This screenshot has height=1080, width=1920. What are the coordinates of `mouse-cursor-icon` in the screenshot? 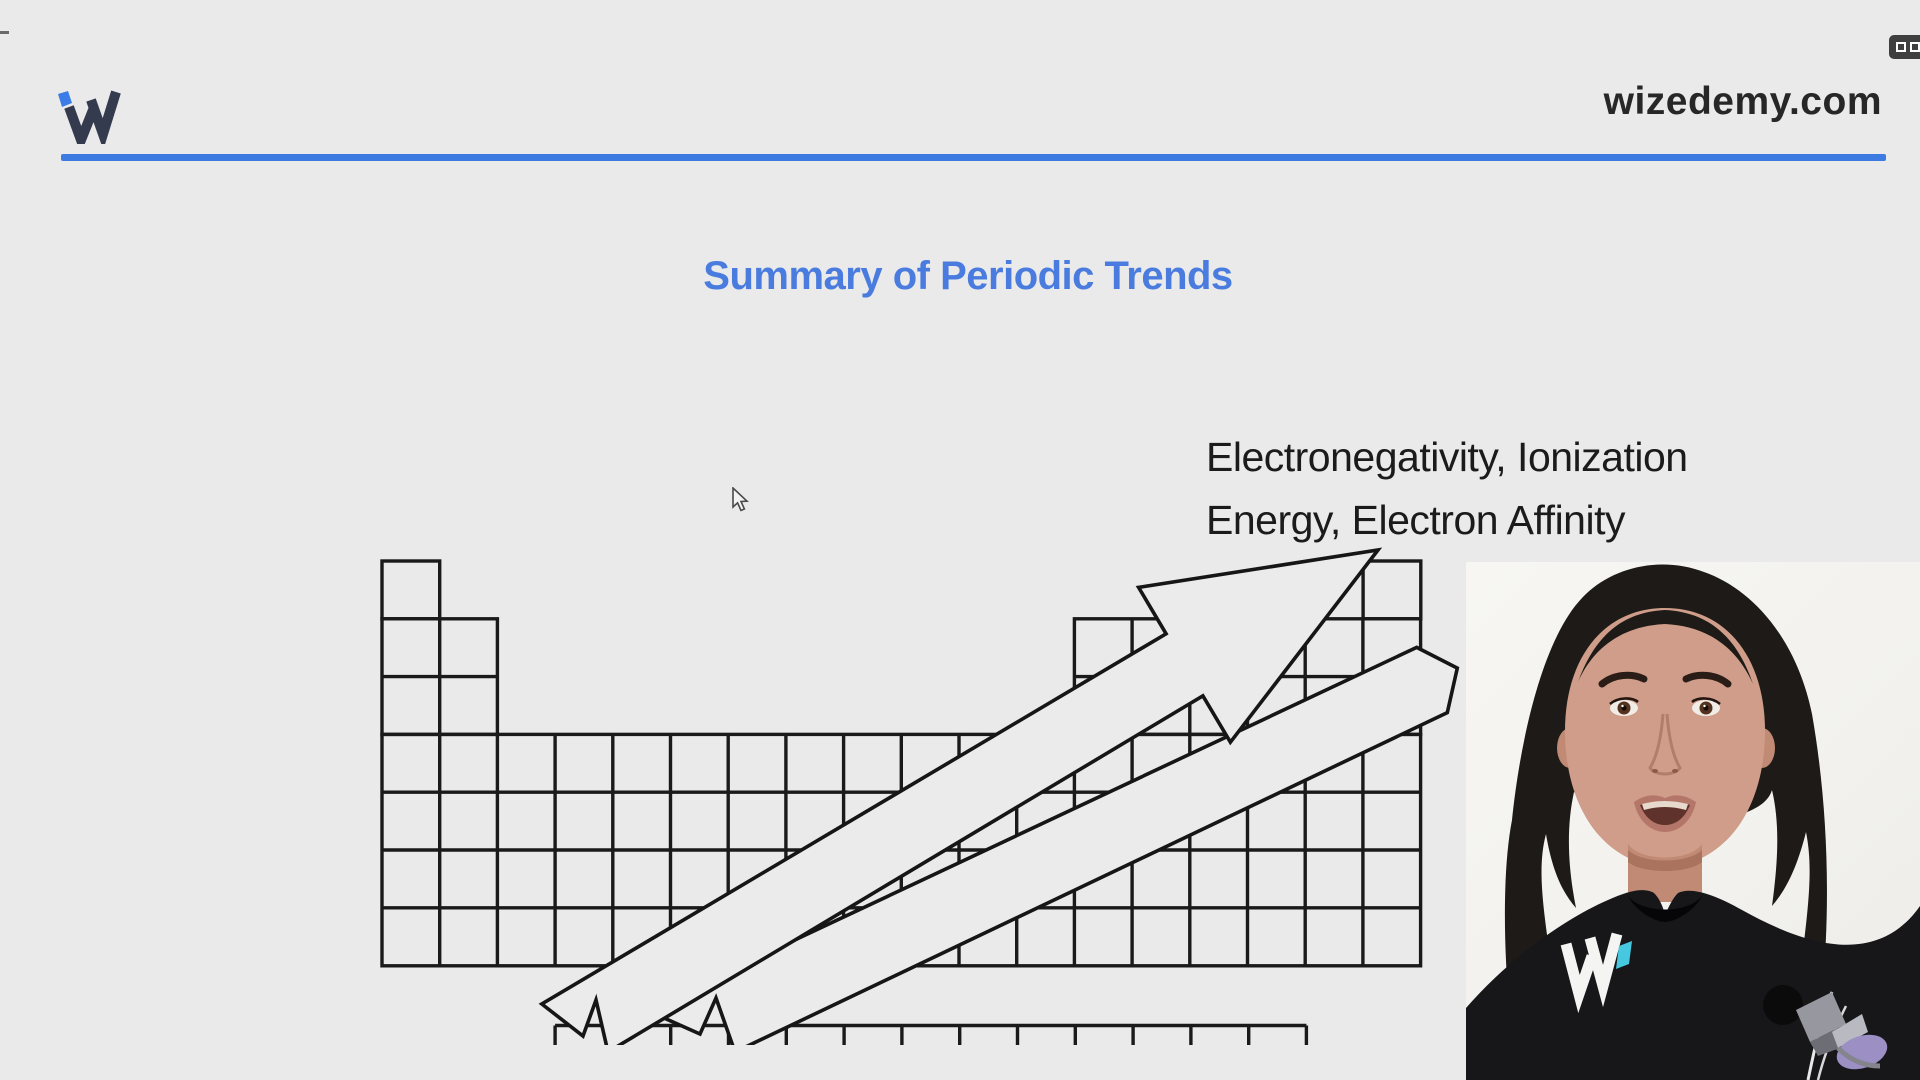 It's located at (740, 499).